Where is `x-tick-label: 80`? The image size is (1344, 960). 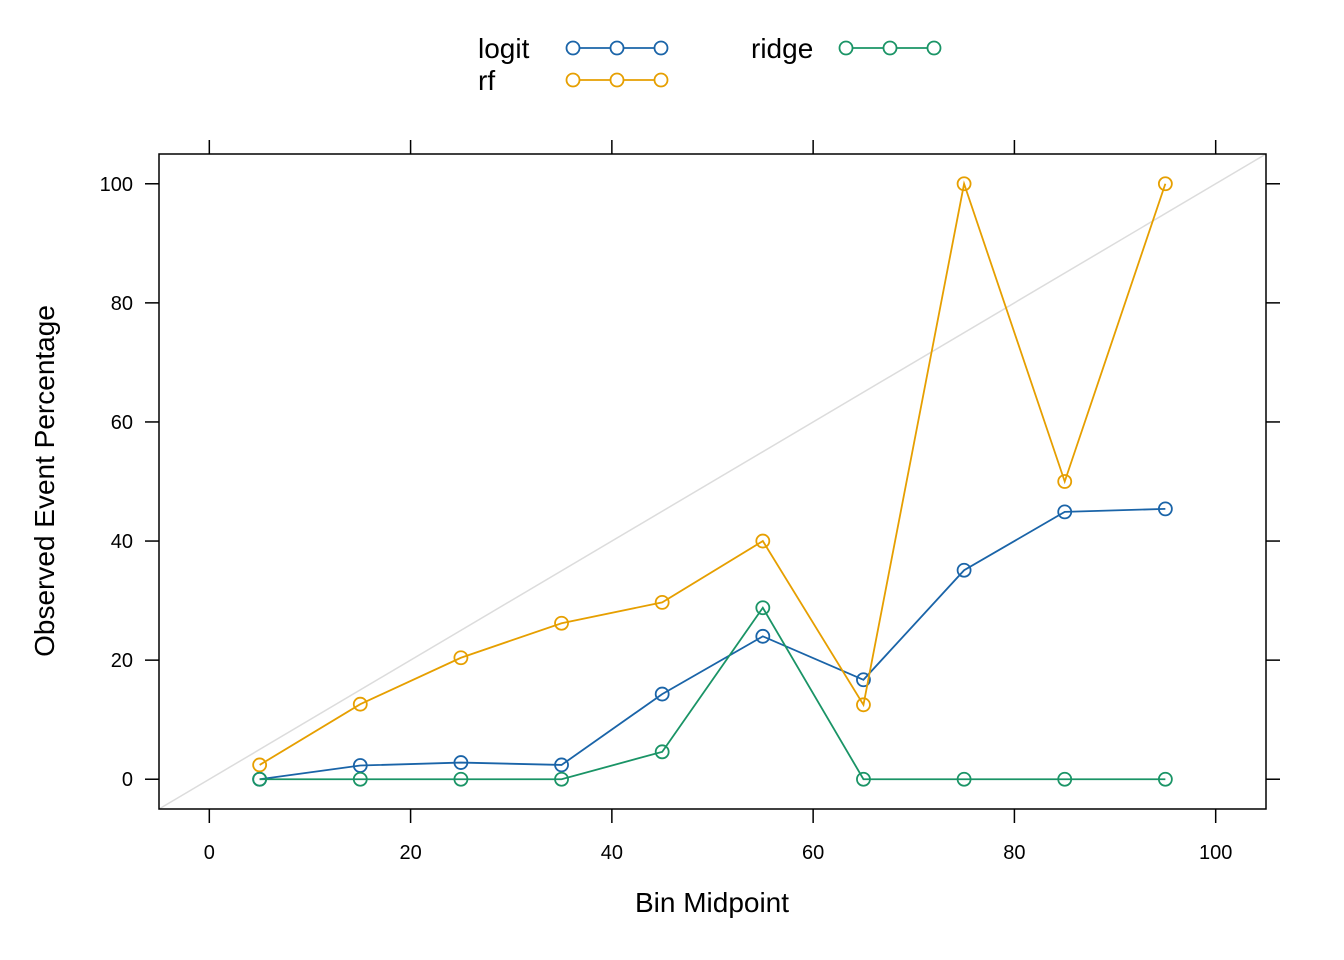 x-tick-label: 80 is located at coordinates (1014, 853).